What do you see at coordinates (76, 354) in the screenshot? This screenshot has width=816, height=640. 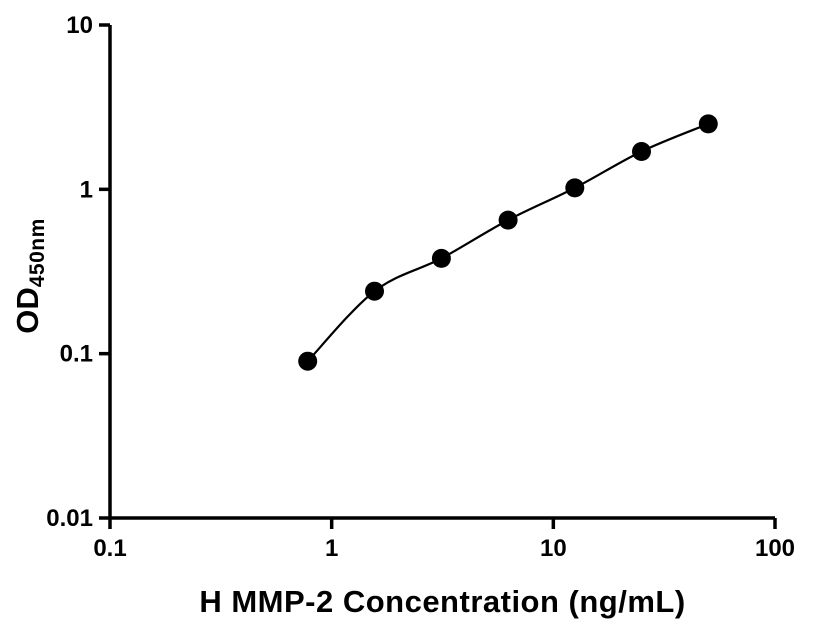 I see `y-tick-label: 0.1` at bounding box center [76, 354].